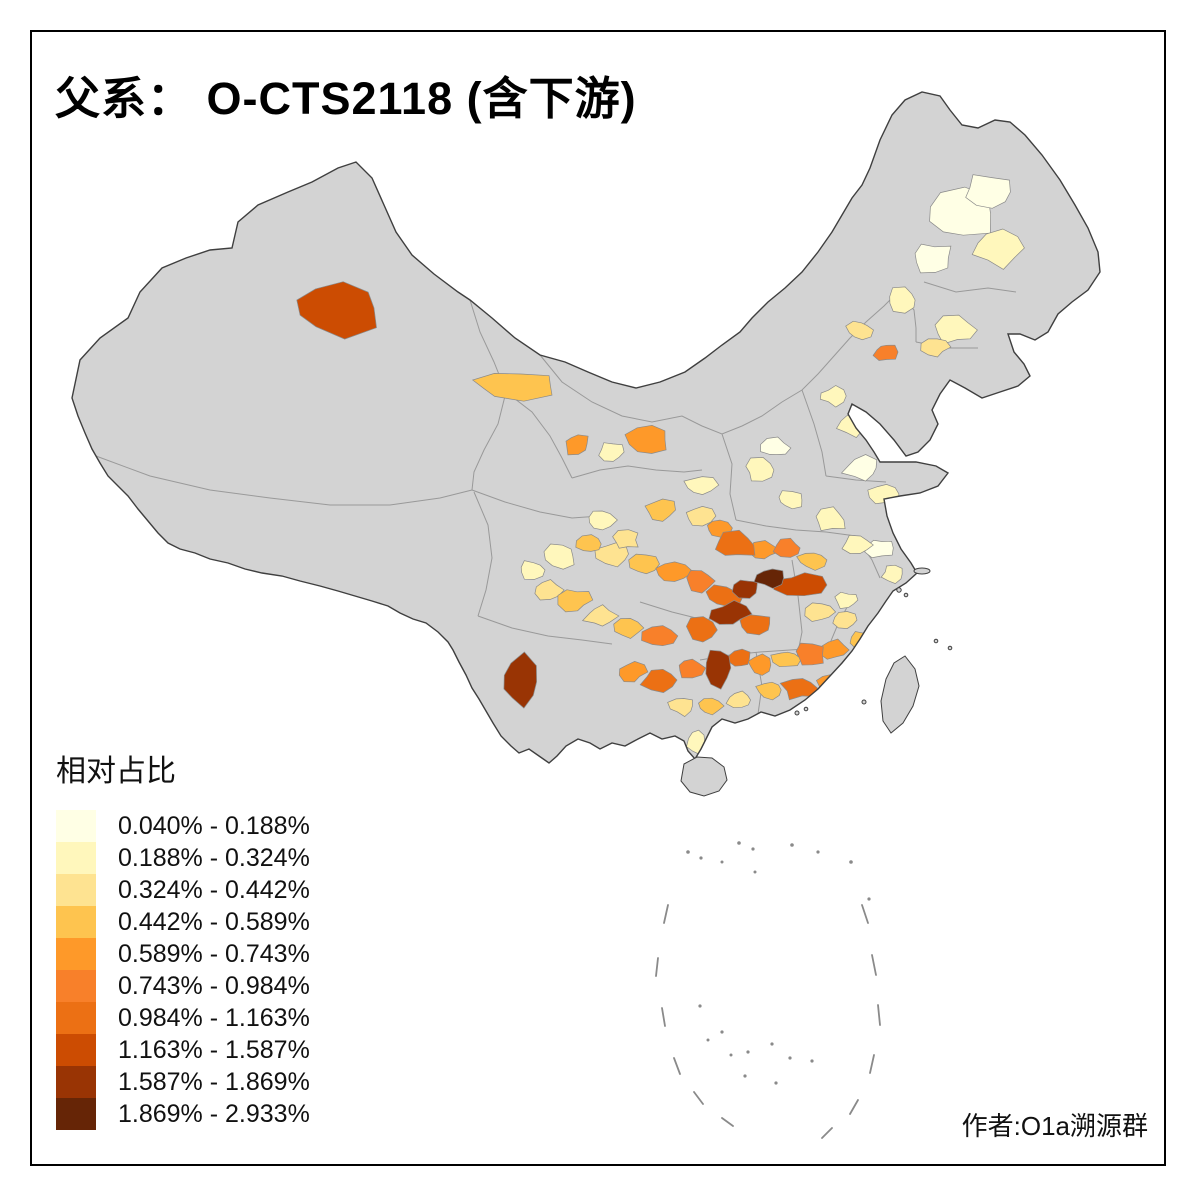 Image resolution: width=1200 pixels, height=1200 pixels. I want to click on legend-row: 0.040% - 0.188%, so click(183, 826).